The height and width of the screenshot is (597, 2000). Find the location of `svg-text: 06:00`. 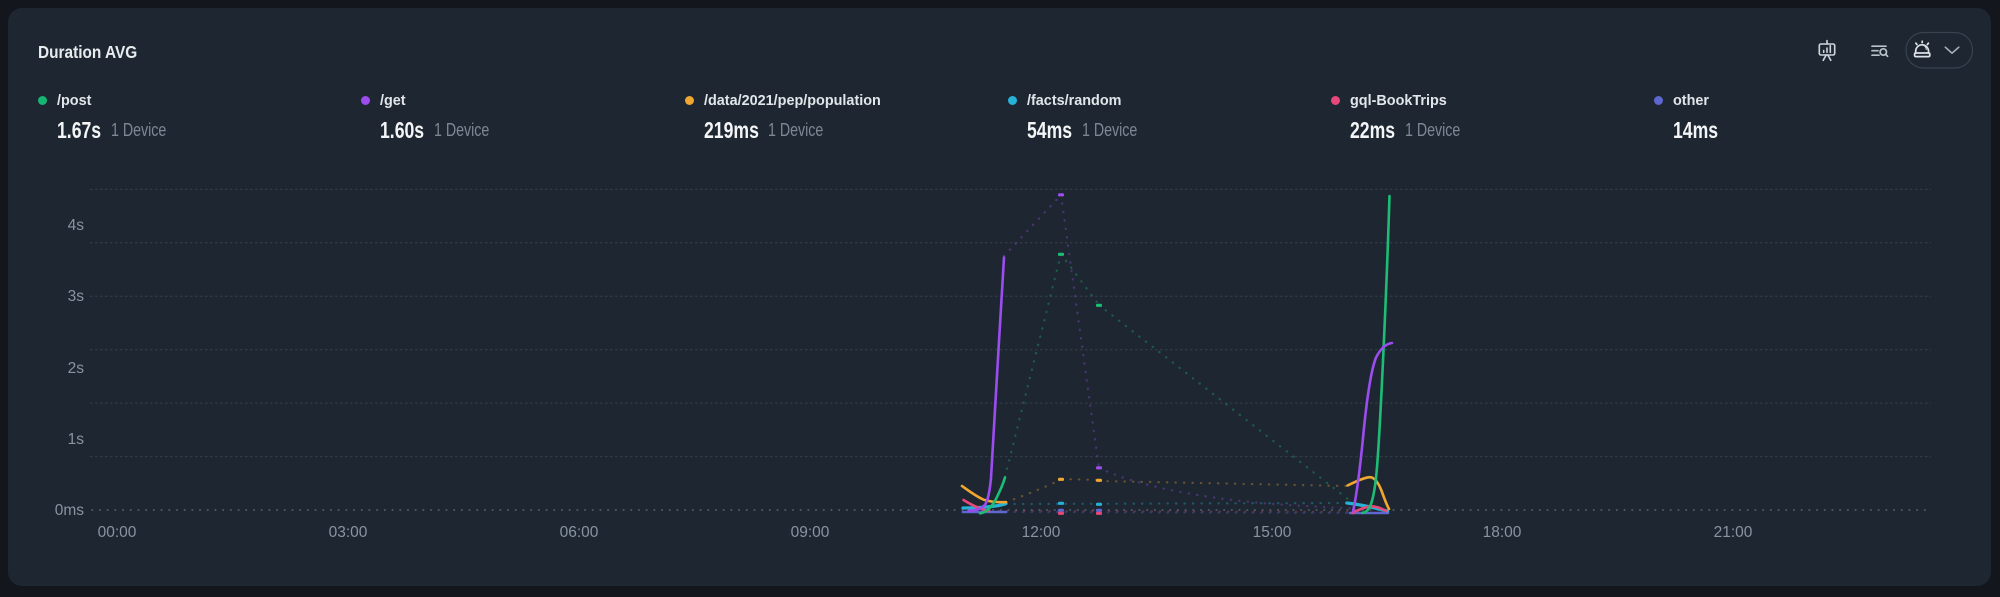

svg-text: 06:00 is located at coordinates (579, 532).